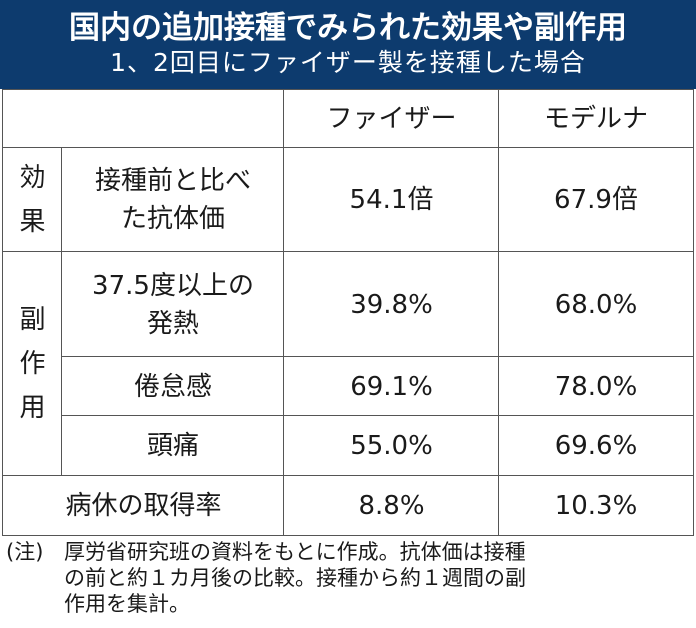 Image resolution: width=696 pixels, height=628 pixels. Describe the element at coordinates (391, 386) in the screenshot. I see `value-fatigue-pfizer: 69.1%` at that location.